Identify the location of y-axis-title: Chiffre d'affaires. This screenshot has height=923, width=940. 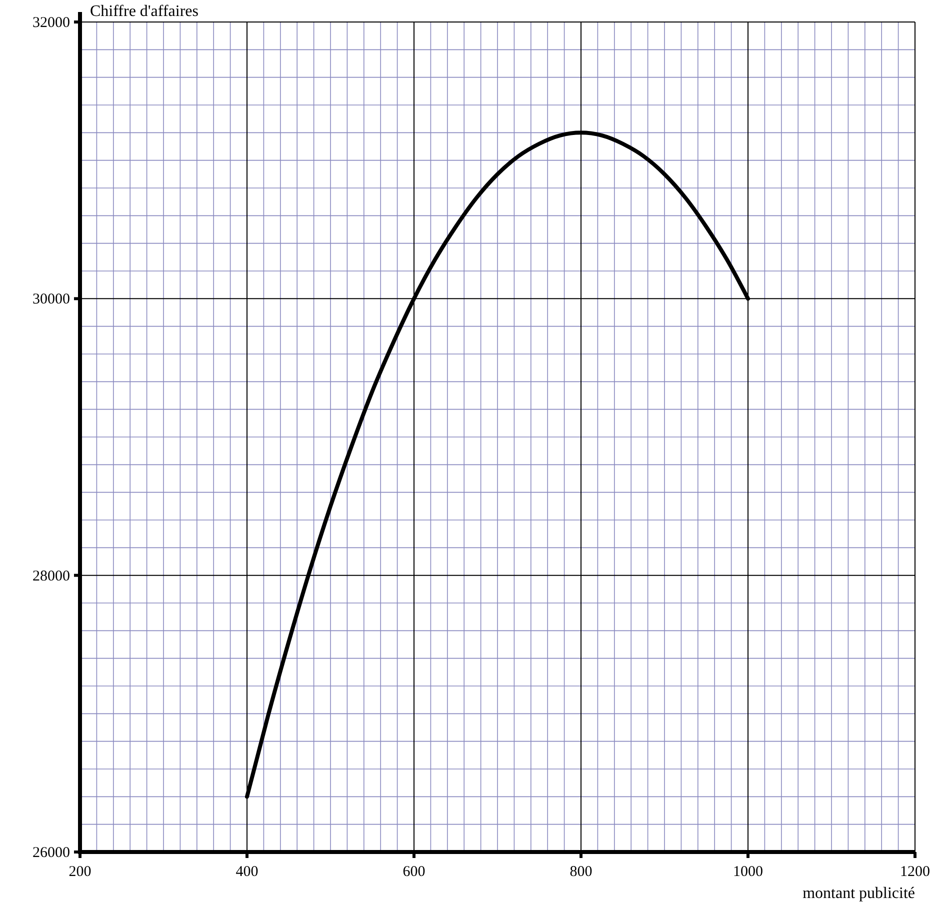
(144, 11).